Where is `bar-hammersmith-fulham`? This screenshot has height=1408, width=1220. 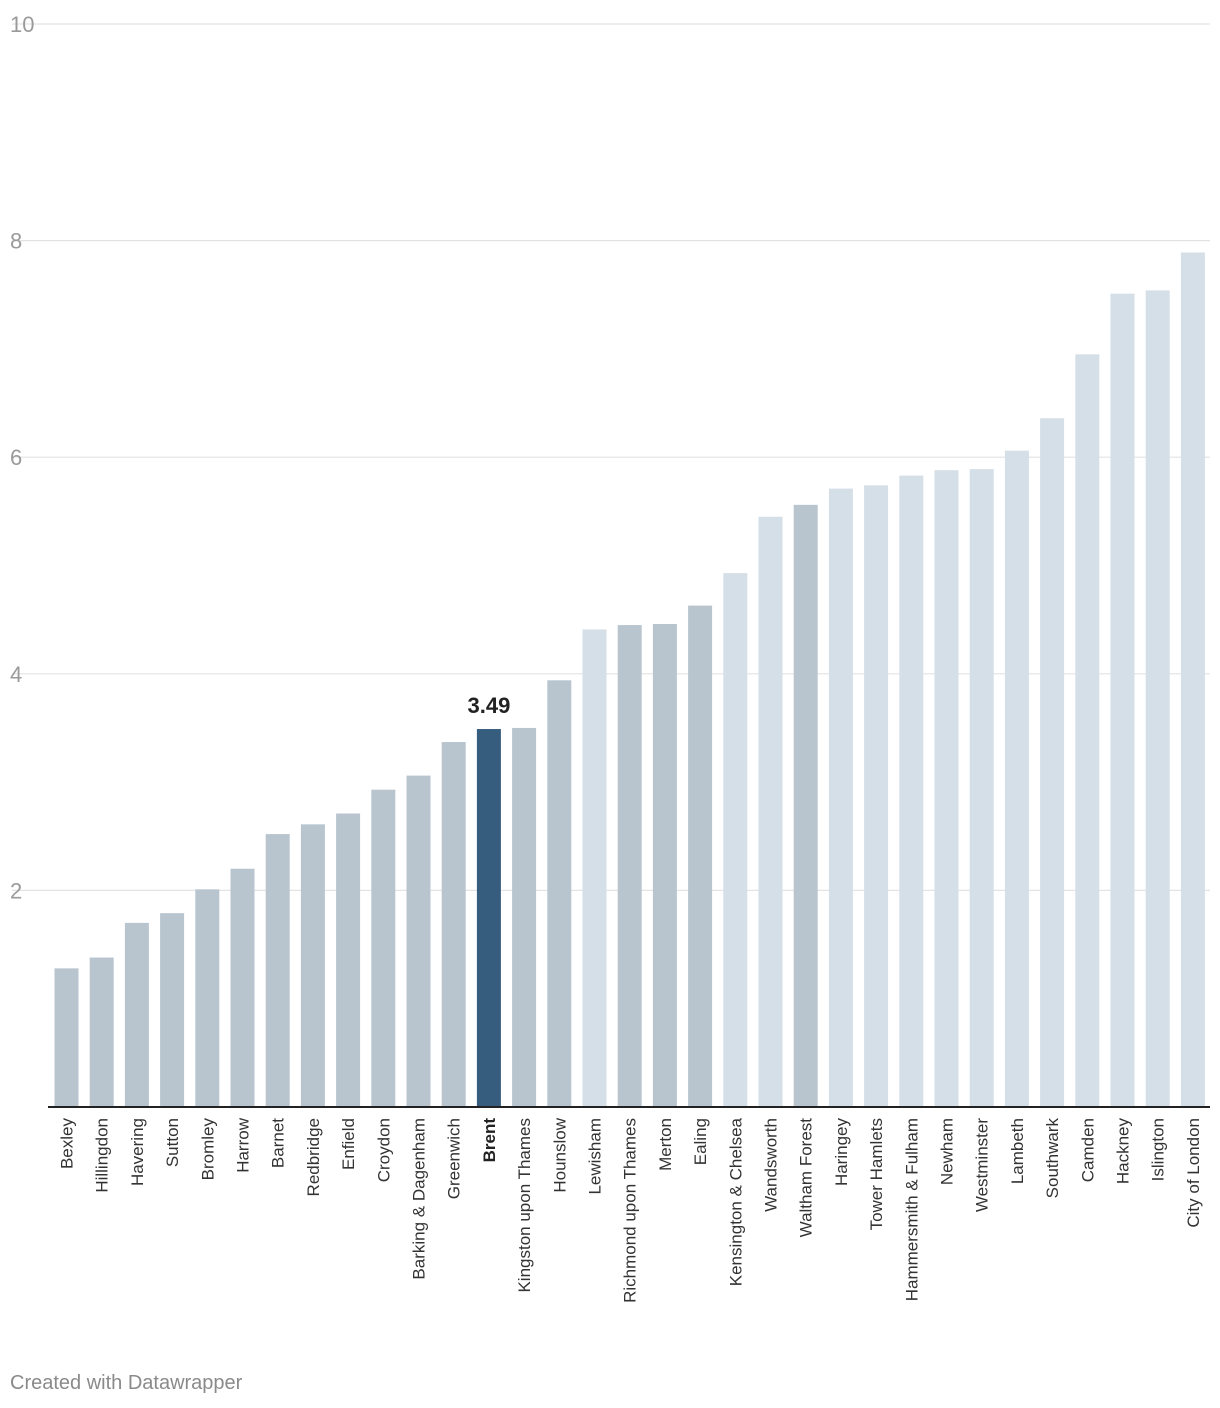 bar-hammersmith-fulham is located at coordinates (911, 791).